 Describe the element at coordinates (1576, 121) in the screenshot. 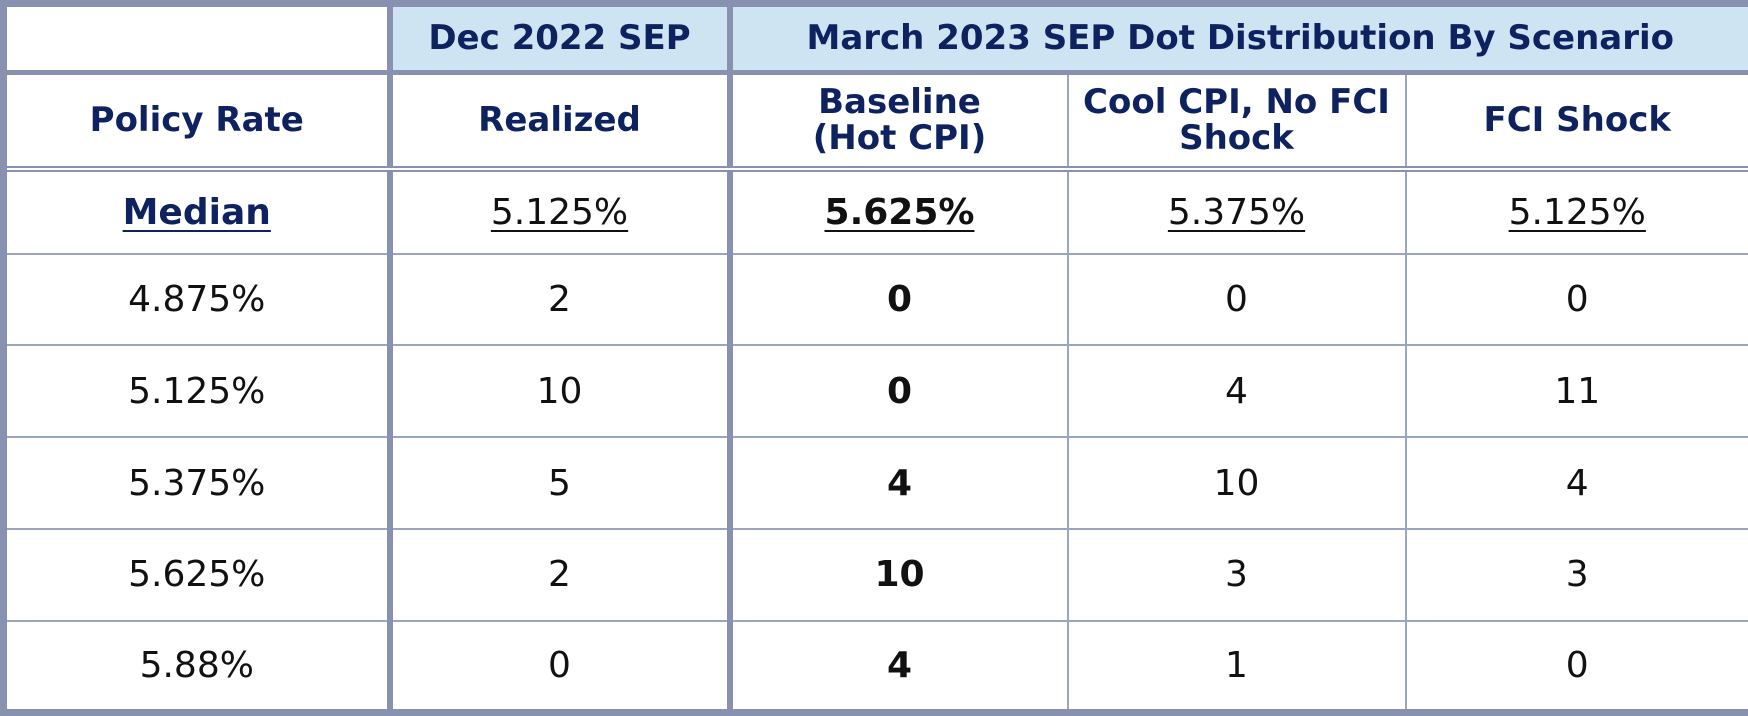

I see `col-header-fci-shock: FCI Shock` at that location.